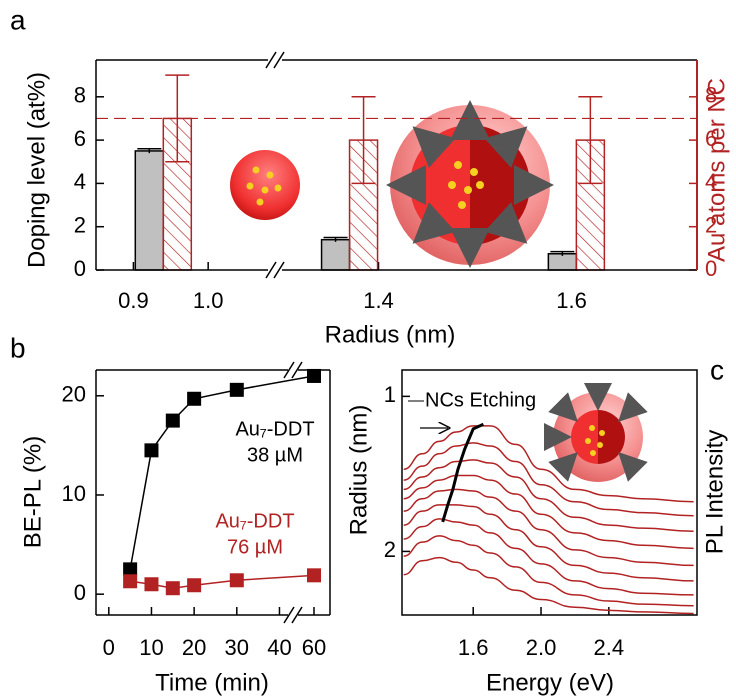 Image resolution: width=736 pixels, height=697 pixels. Describe the element at coordinates (194, 647) in the screenshot. I see `x-tick-label: 20` at that location.